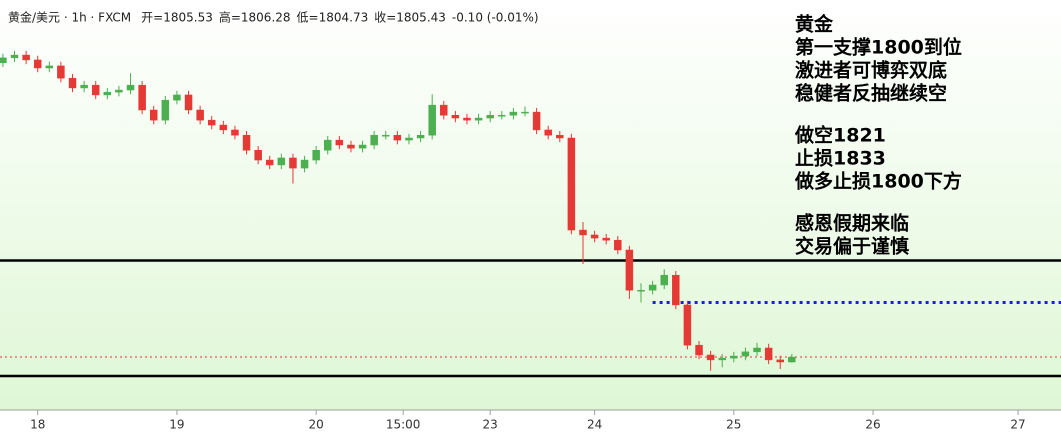 This screenshot has height=439, width=1061. I want to click on symbol-title: 黄金/美元 · 1h · FXCM, so click(69, 17).